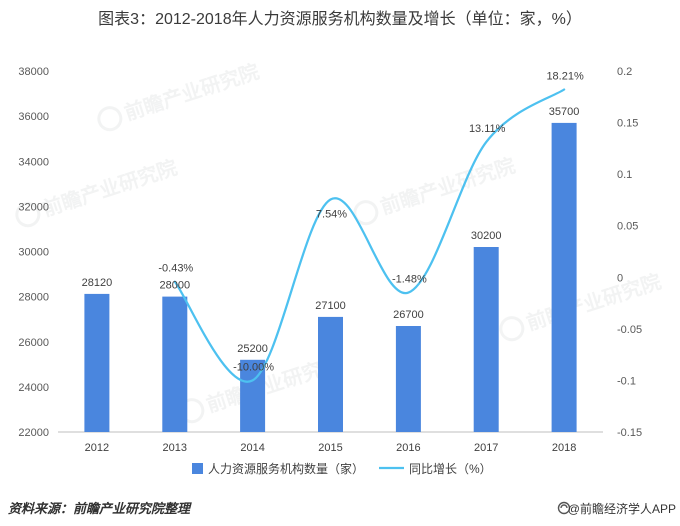  What do you see at coordinates (33, 298) in the screenshot?
I see `left-y-tick-label: 28000` at bounding box center [33, 298].